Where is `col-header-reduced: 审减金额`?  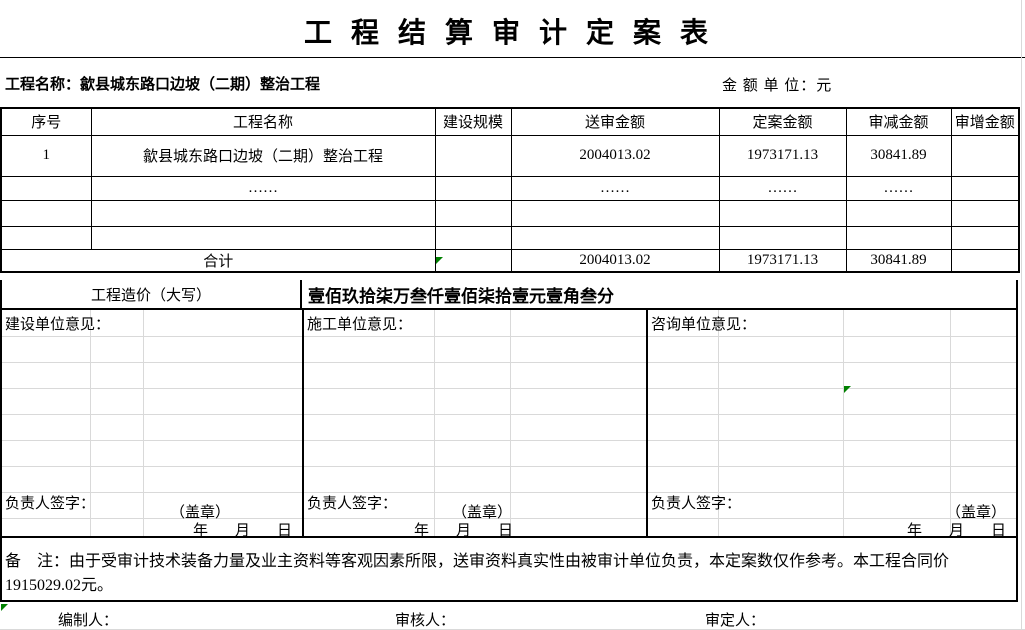 col-header-reduced: 审减金额 is located at coordinates (898, 121).